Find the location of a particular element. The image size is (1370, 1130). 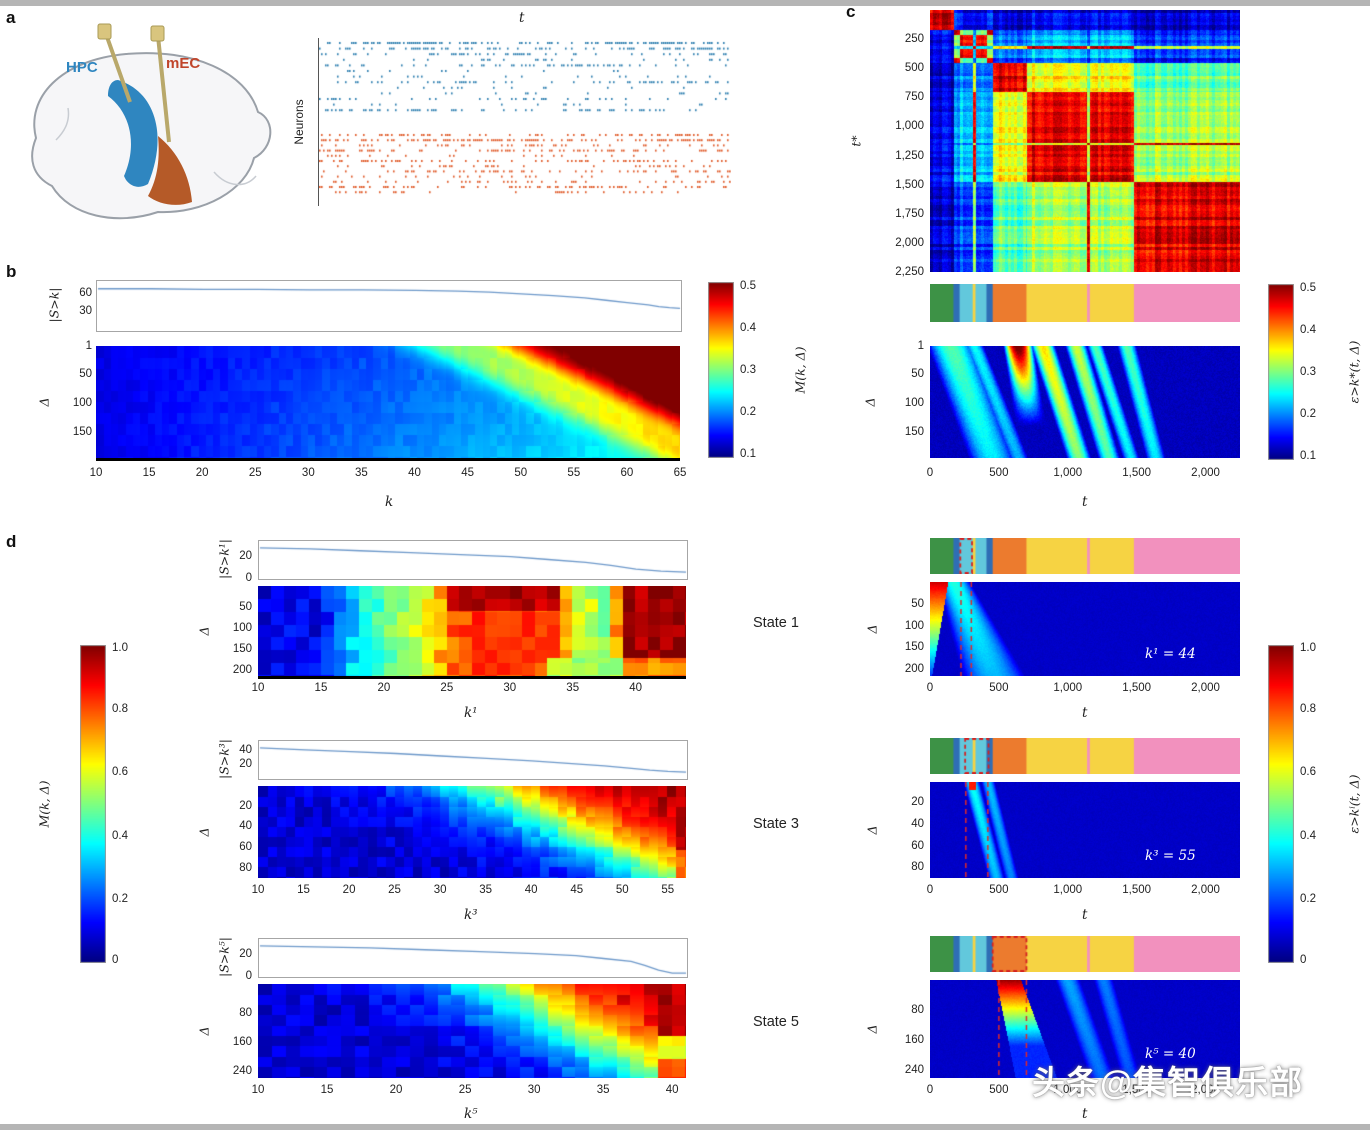

d3-right-xlabel: t is located at coordinates (1085, 915).